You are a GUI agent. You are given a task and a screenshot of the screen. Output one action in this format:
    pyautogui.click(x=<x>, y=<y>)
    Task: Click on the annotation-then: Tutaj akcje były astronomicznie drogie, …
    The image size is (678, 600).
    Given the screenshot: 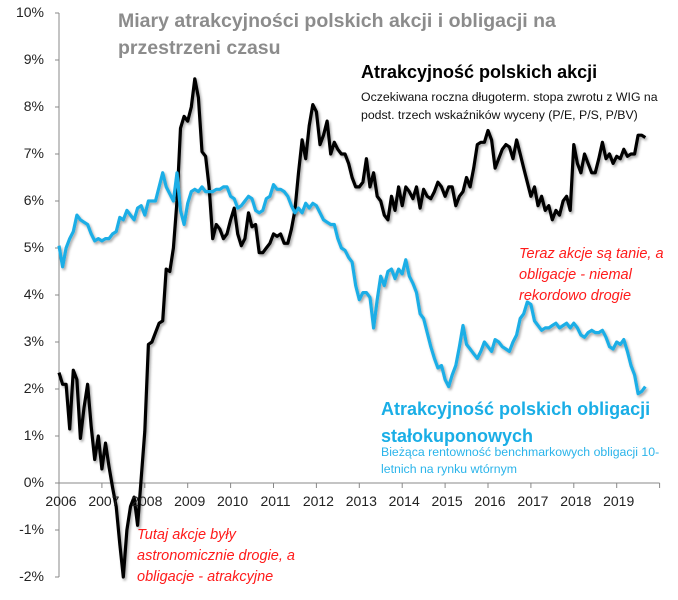 What is the action you would take?
    pyautogui.click(x=216, y=556)
    